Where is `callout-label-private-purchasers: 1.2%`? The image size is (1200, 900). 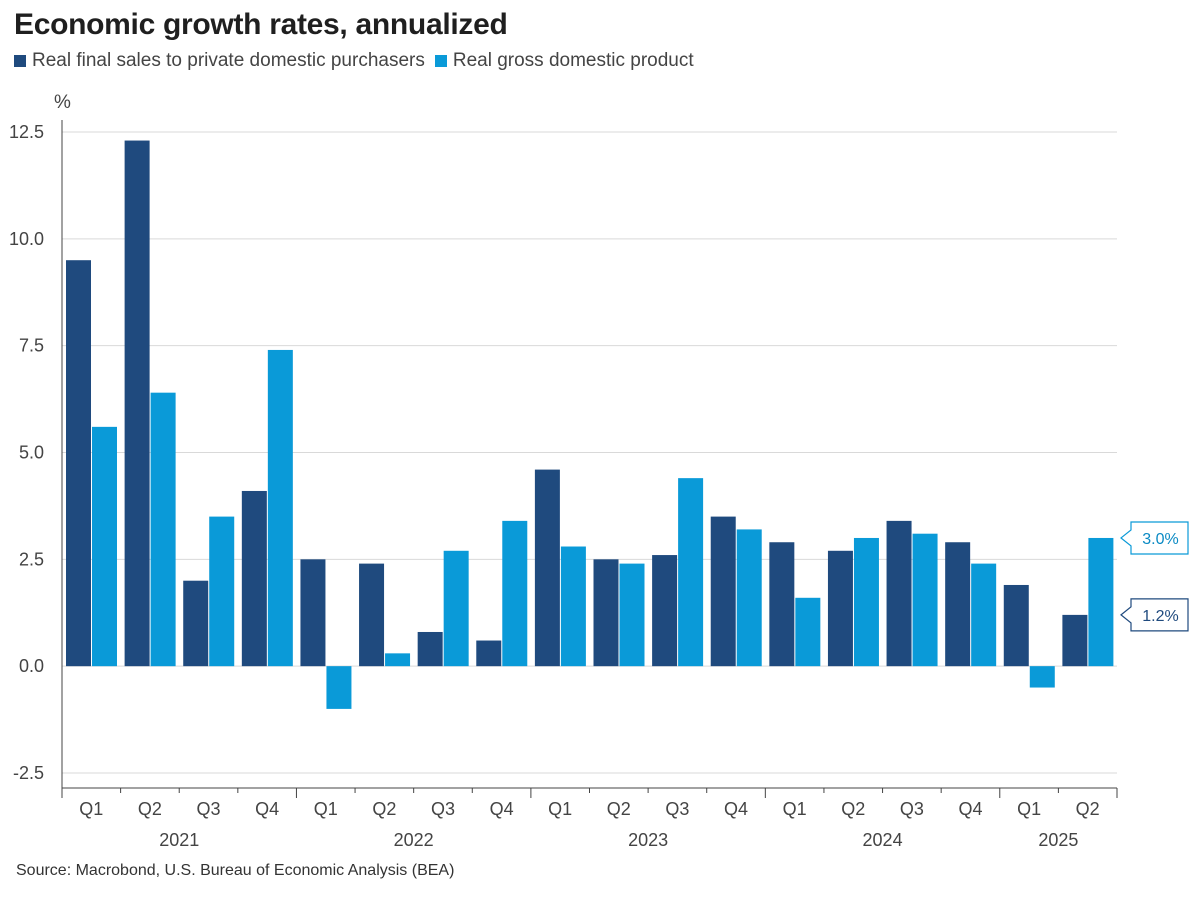
callout-label-private-purchasers: 1.2% is located at coordinates (1160, 616).